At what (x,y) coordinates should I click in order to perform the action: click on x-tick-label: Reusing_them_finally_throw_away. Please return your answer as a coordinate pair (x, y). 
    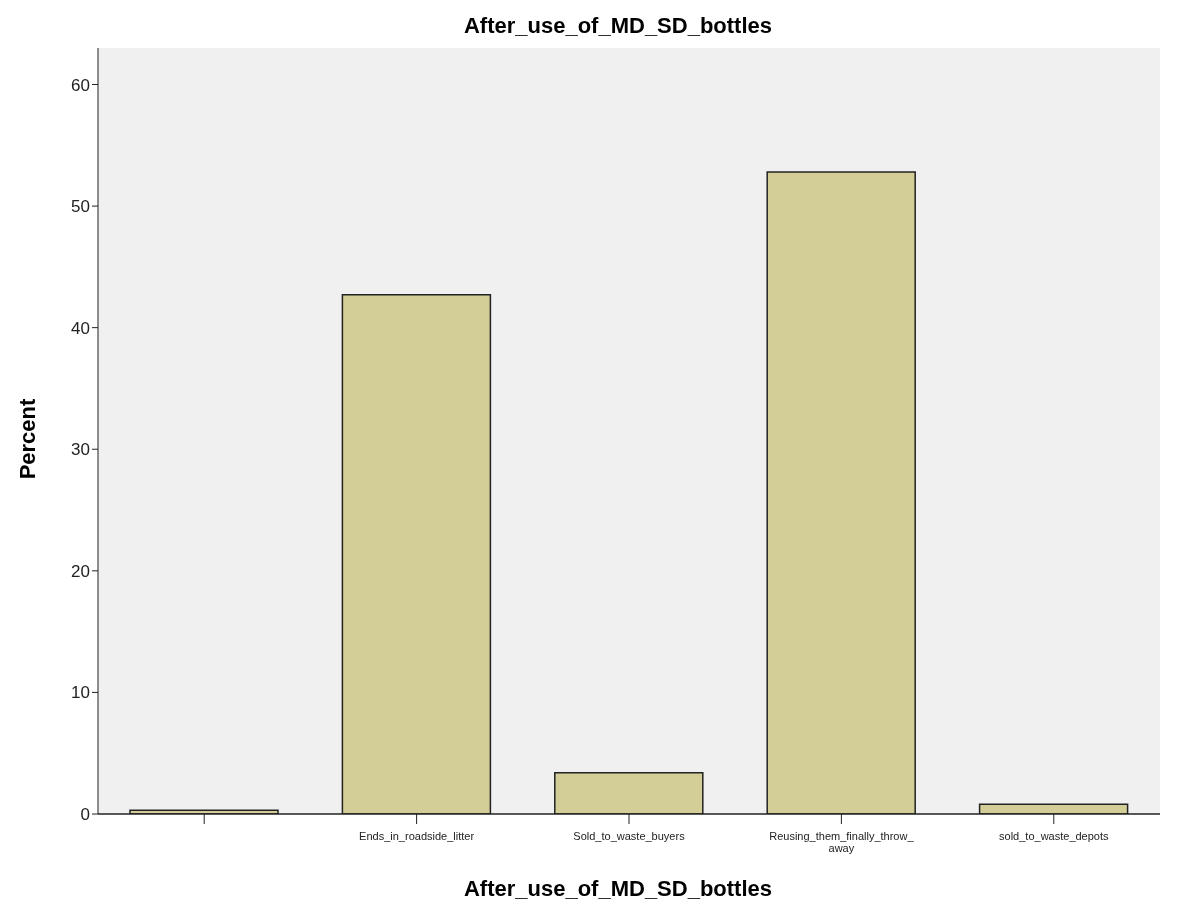
    Looking at the image, I should click on (842, 842).